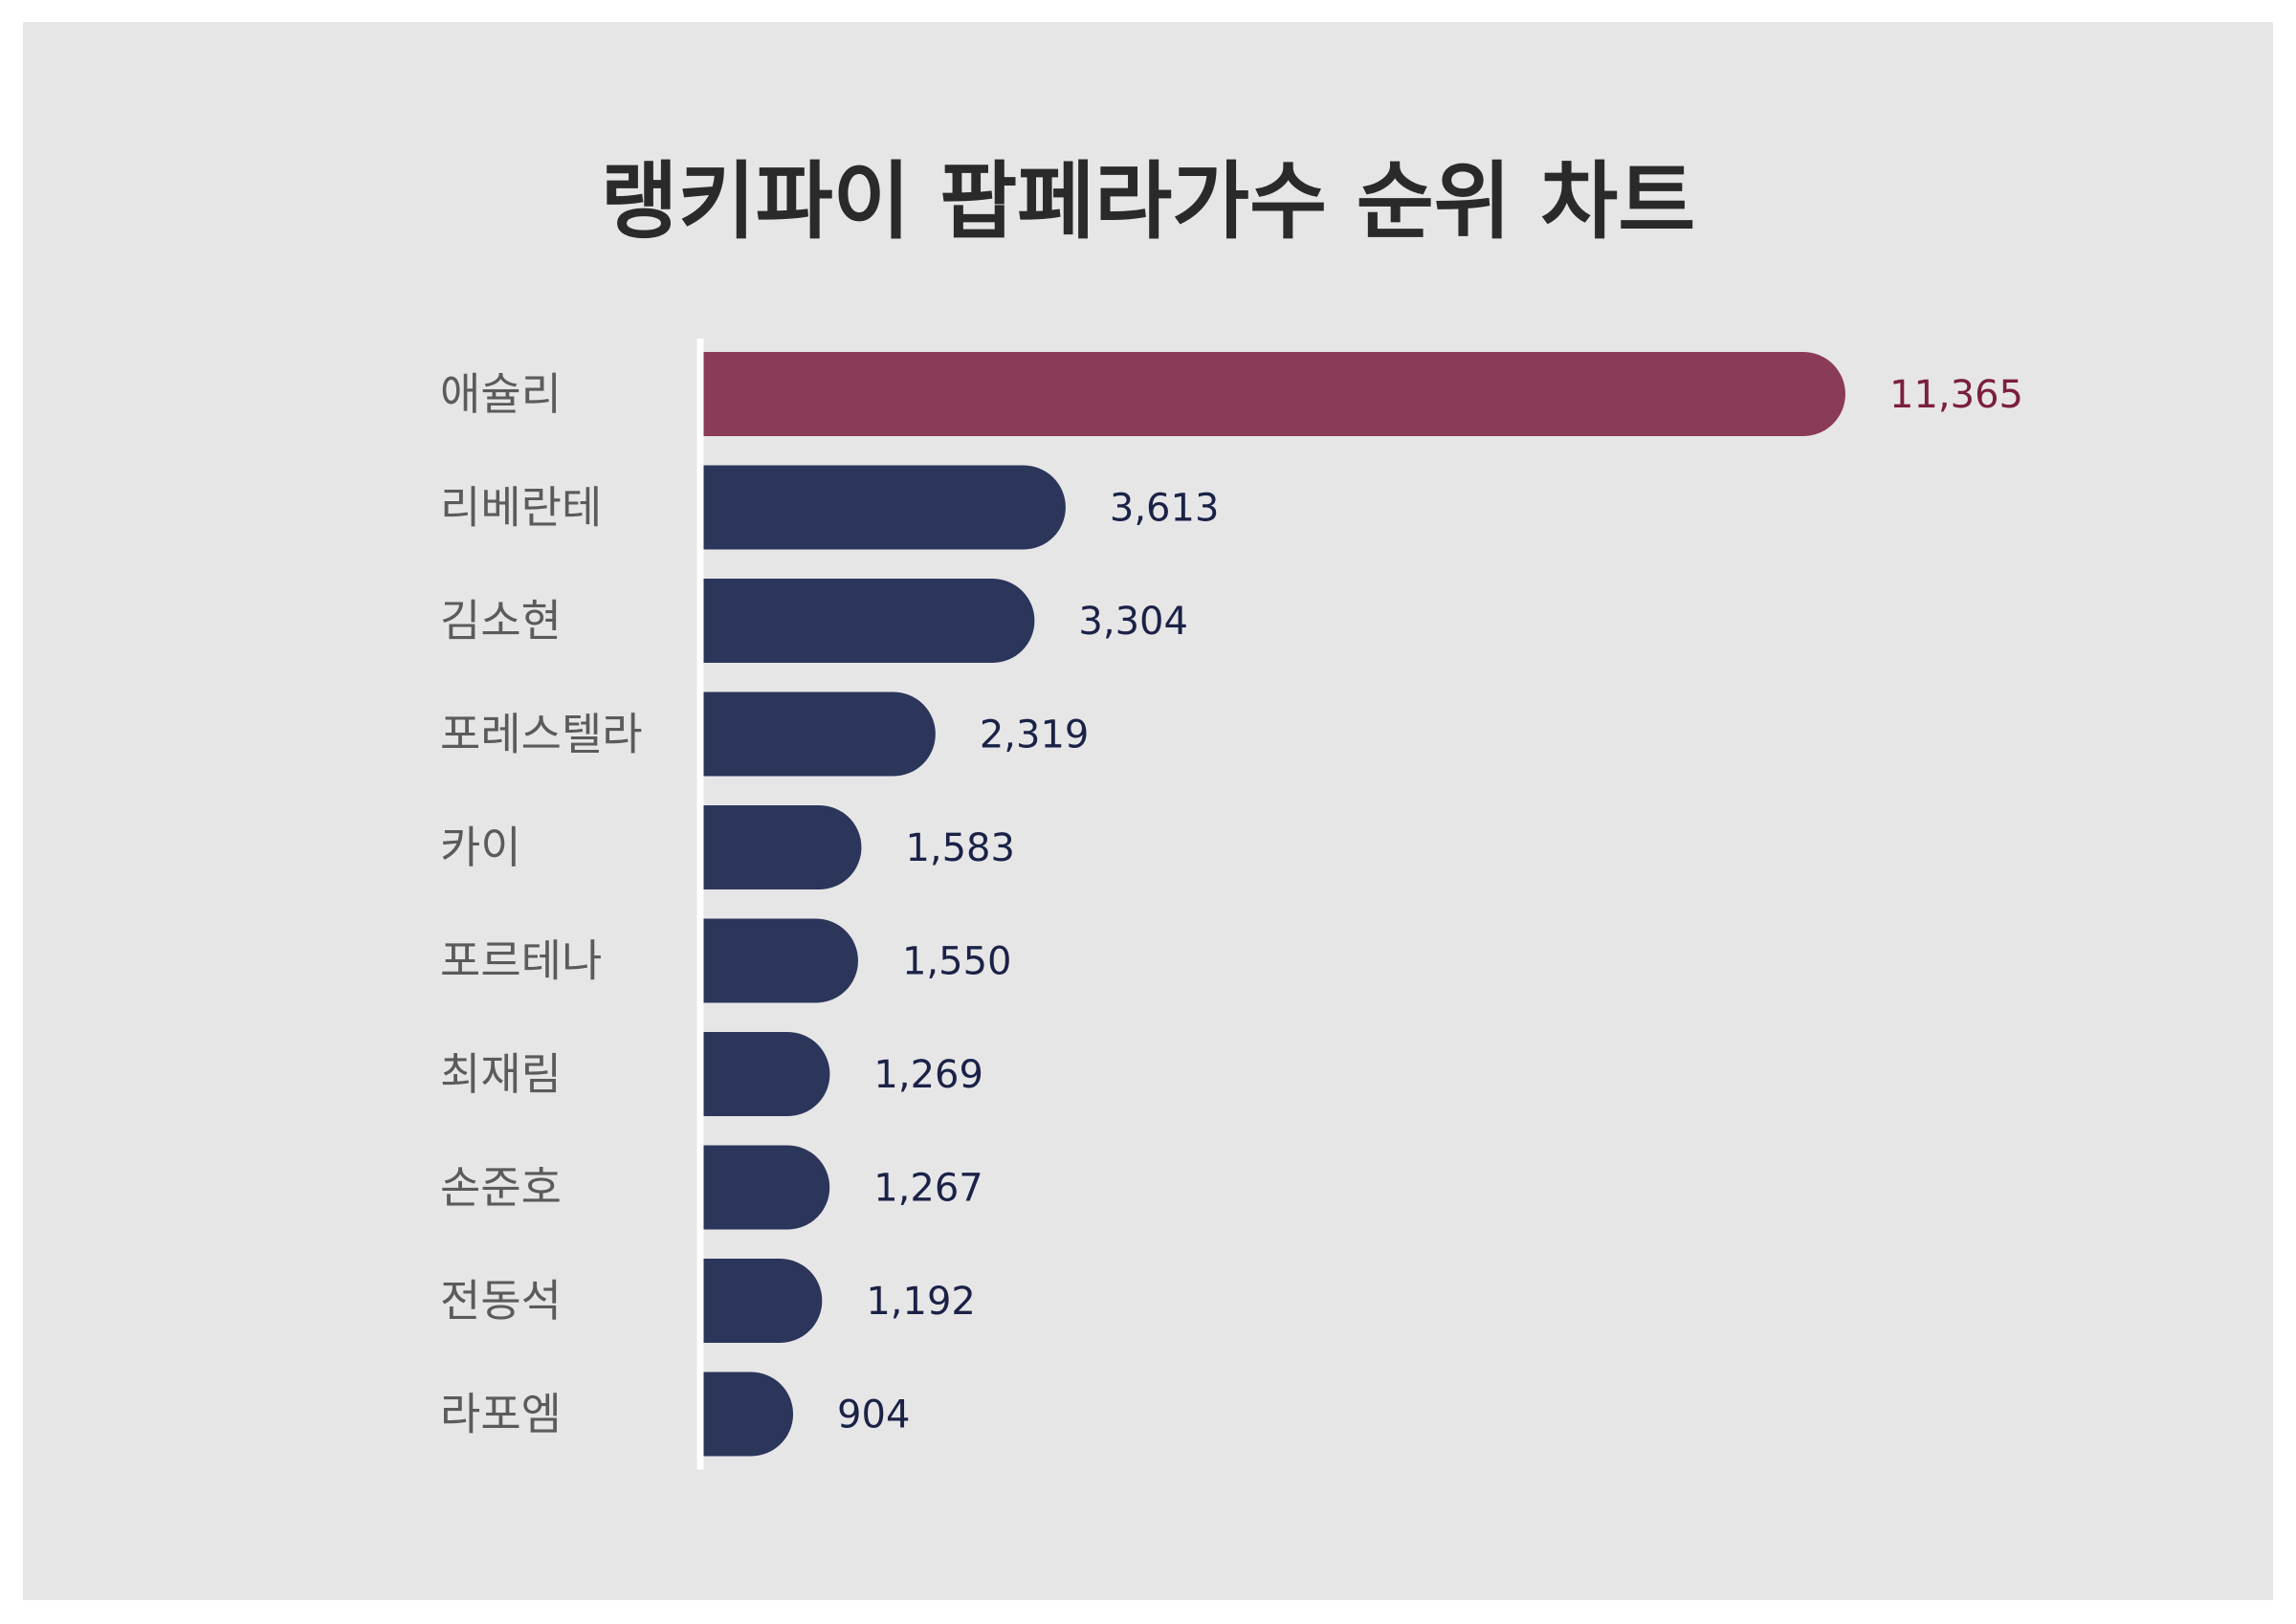 The width and height of the screenshot is (2296, 1624). What do you see at coordinates (501, 1415) in the screenshot?
I see `category-label: 라포엠` at bounding box center [501, 1415].